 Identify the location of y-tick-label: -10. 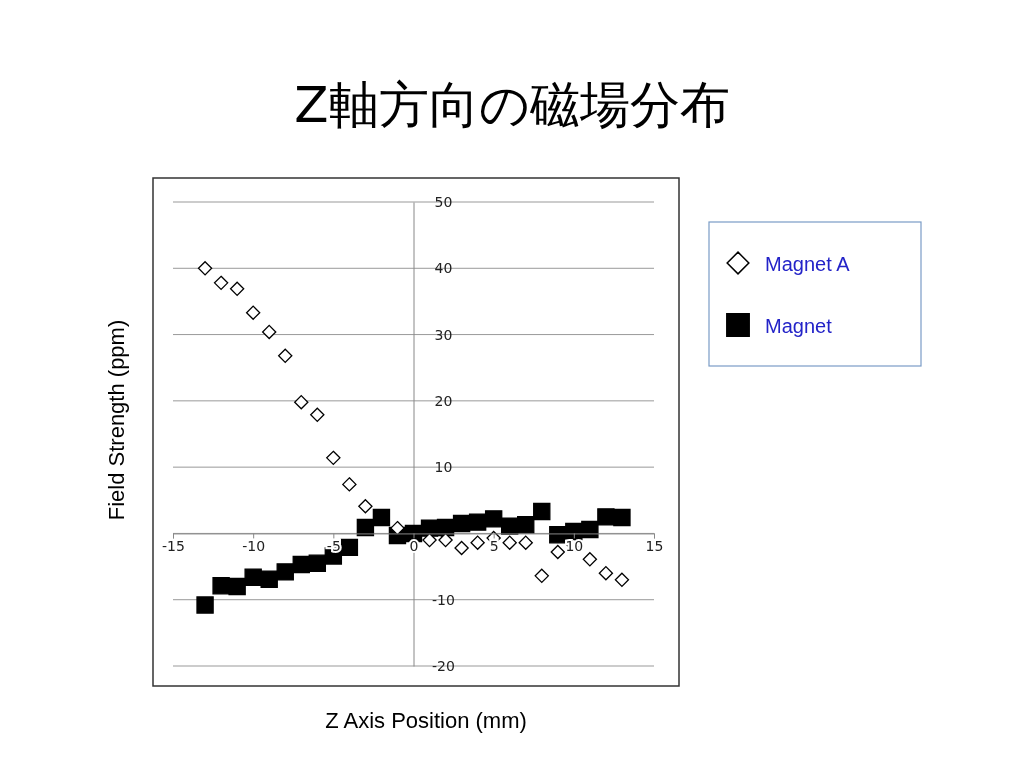
(443, 599).